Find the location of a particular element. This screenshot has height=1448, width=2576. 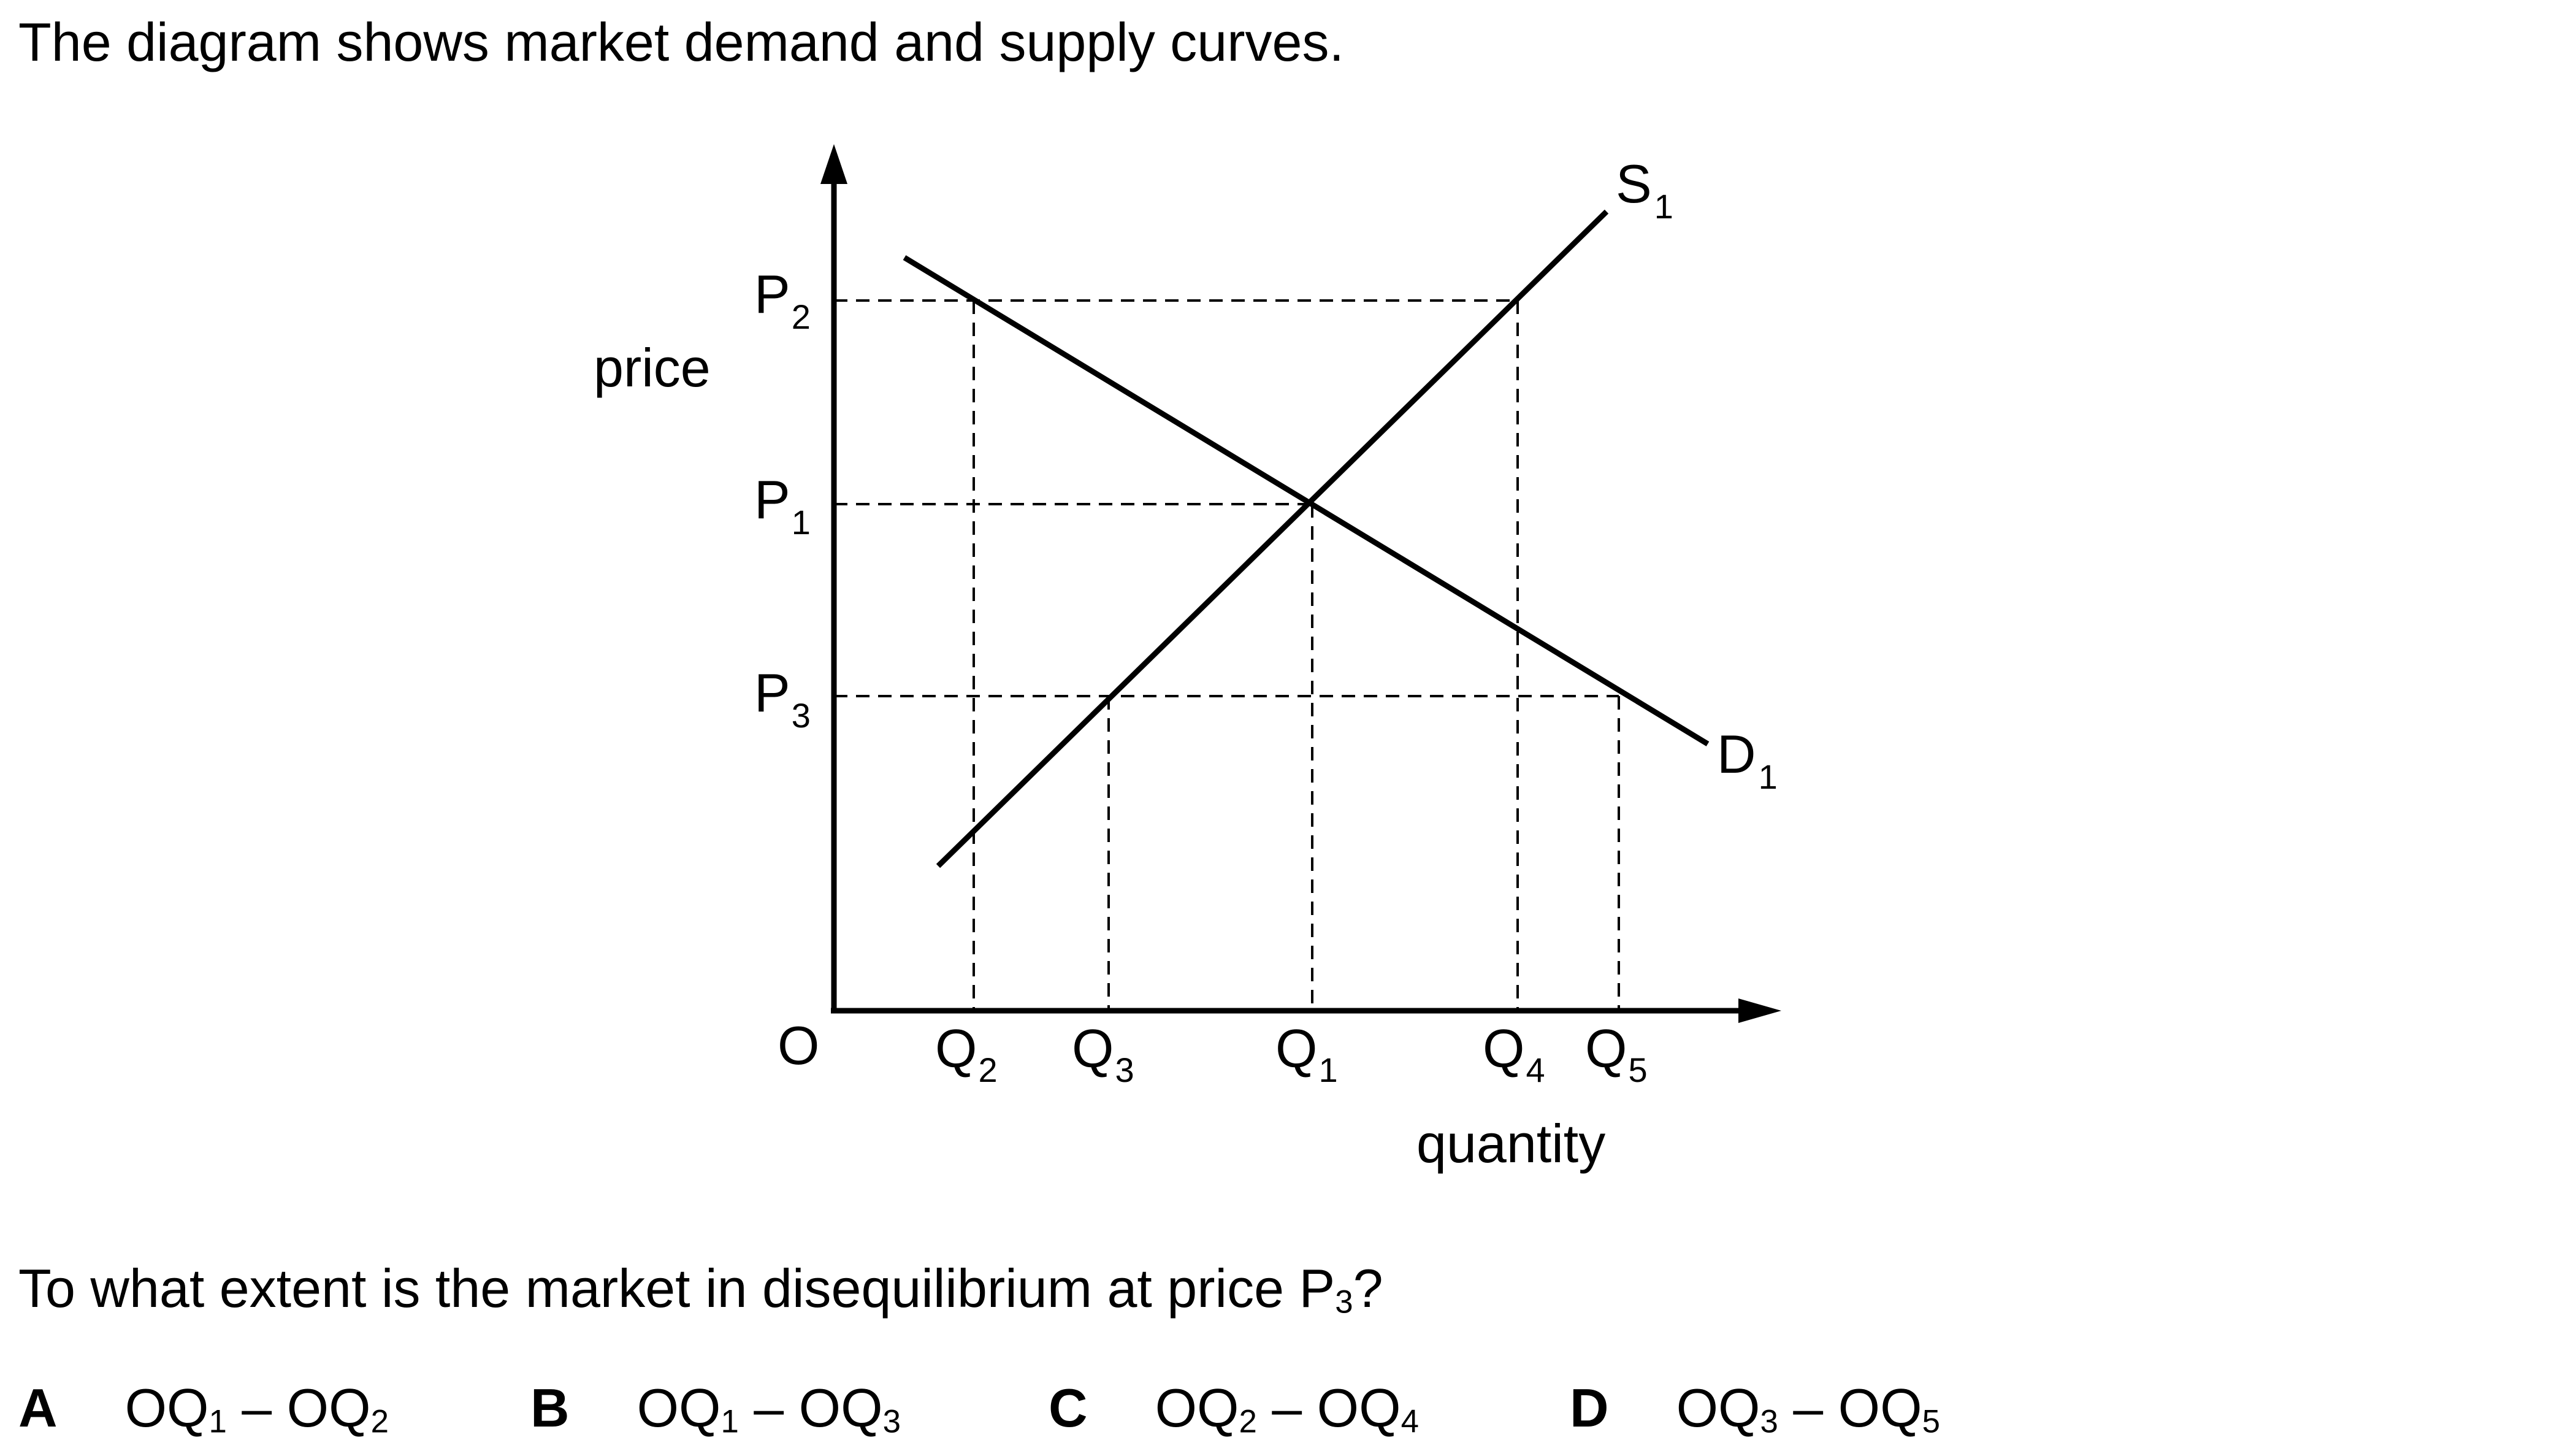

supply-curve-line is located at coordinates (1272, 539).